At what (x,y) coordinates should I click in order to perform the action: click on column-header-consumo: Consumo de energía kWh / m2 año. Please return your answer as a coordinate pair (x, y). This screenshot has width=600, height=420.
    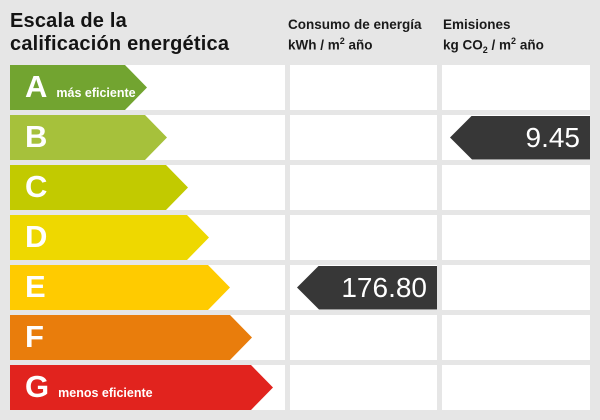
    Looking at the image, I should click on (363, 35).